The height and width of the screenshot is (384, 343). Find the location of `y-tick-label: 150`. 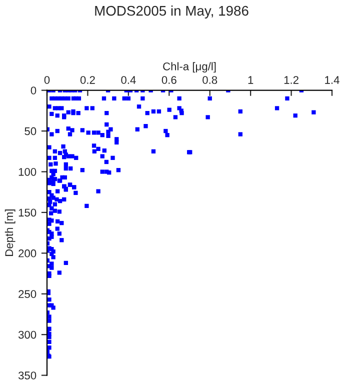

y-tick-label: 150 is located at coordinates (27, 212).